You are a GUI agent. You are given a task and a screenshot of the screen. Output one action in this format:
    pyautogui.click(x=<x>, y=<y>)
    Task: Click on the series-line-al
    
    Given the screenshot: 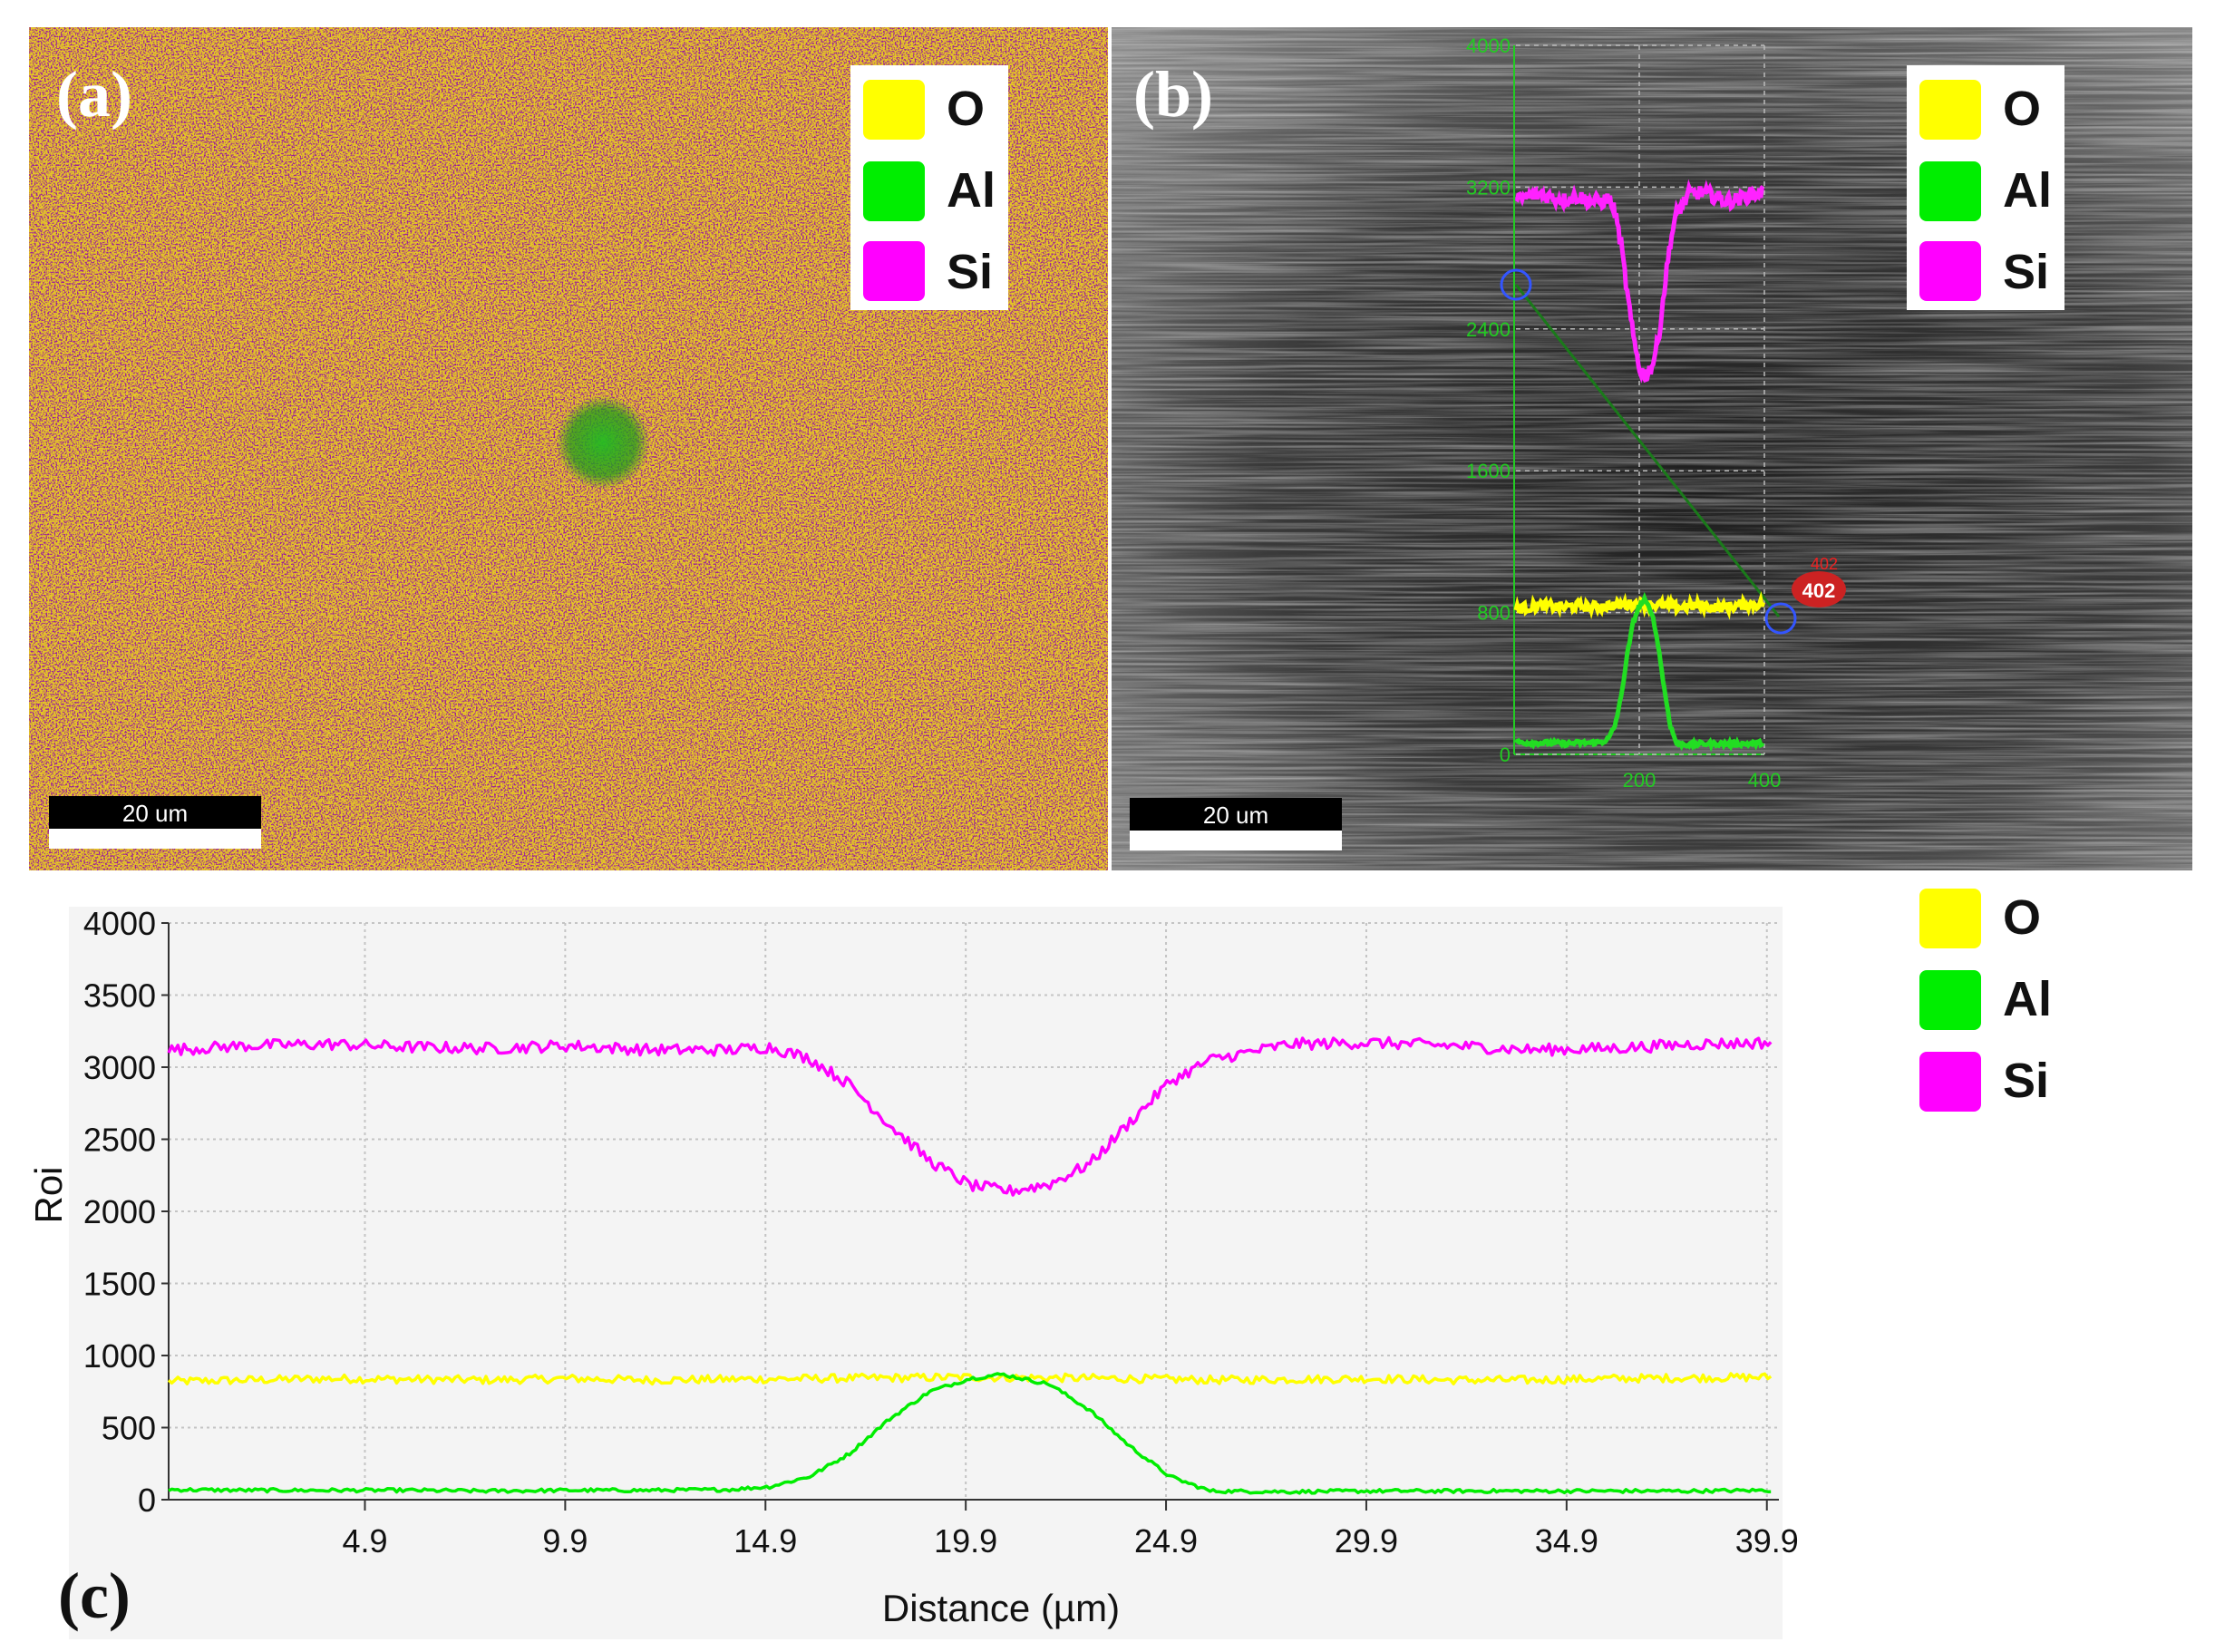 What is the action you would take?
    pyautogui.click(x=970, y=1434)
    